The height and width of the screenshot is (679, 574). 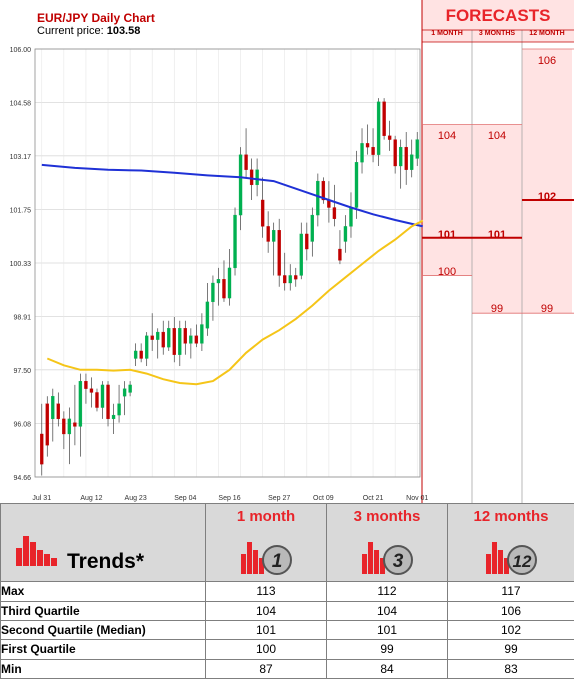 I want to click on cell-value: 87, so click(x=266, y=668).